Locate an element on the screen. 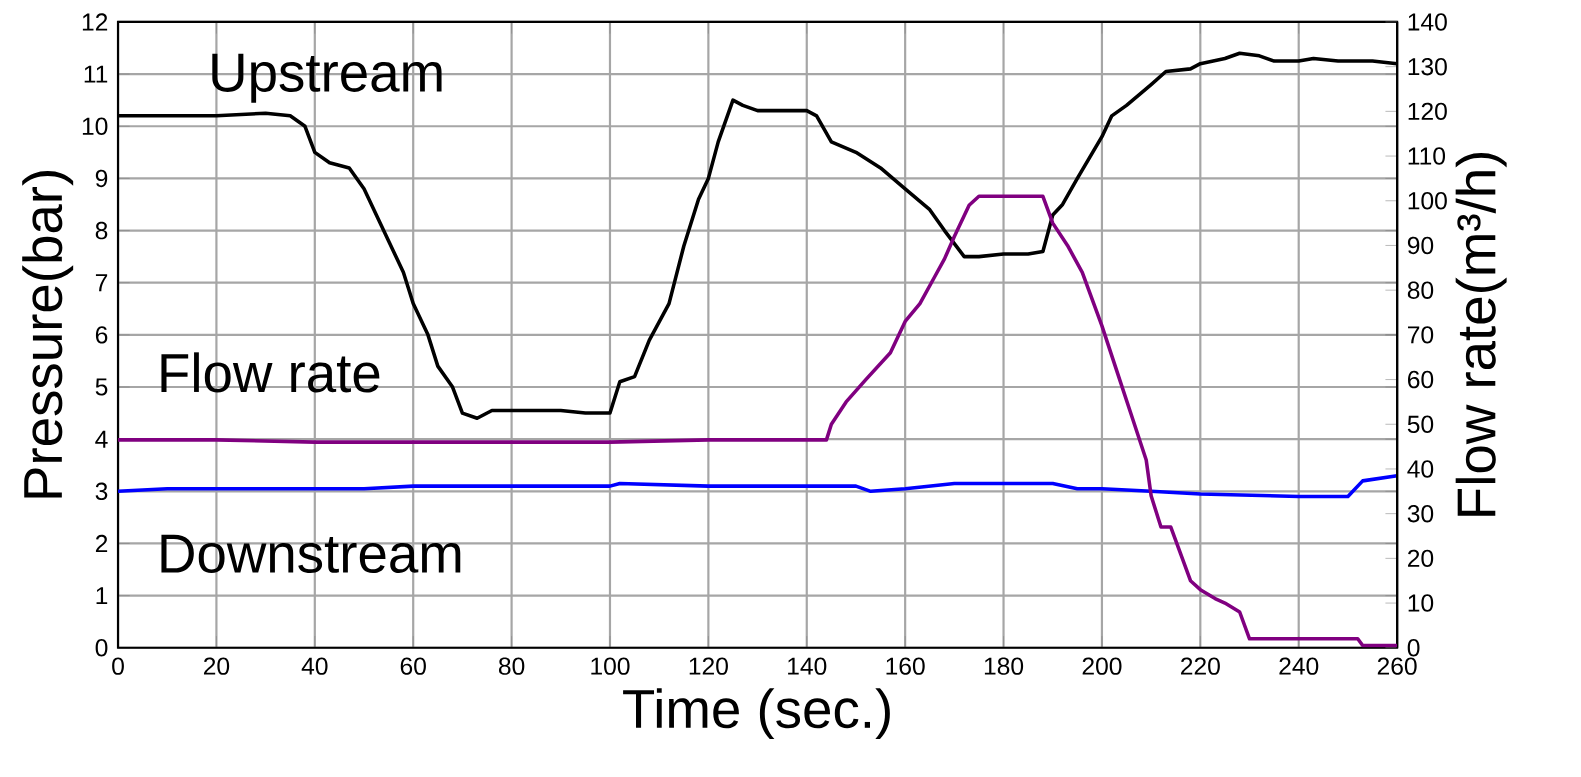 Image resolution: width=1581 pixels, height=777 pixels. x-axis-title: Time (sec.) is located at coordinates (756, 714).